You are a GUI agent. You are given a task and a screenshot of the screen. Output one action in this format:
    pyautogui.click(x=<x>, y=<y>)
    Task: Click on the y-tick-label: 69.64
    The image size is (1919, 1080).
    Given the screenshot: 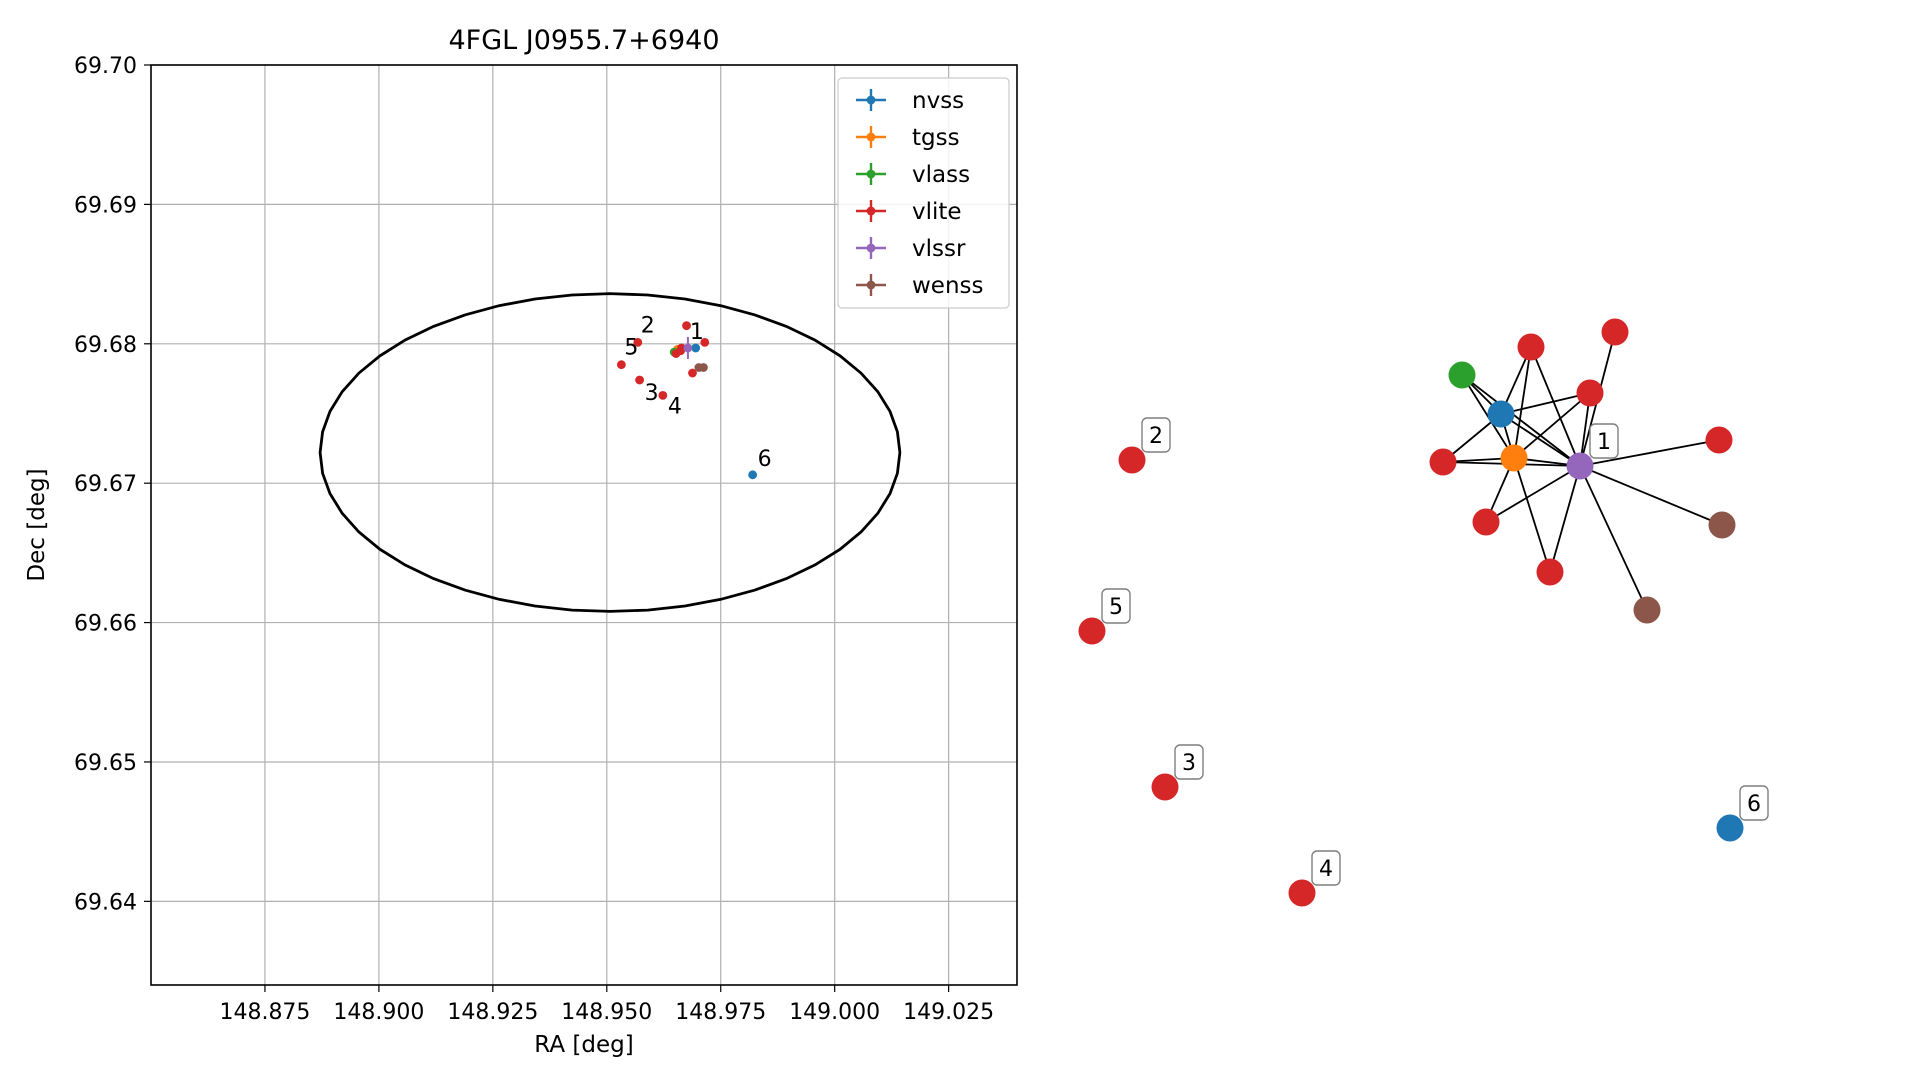 What is the action you would take?
    pyautogui.click(x=105, y=902)
    